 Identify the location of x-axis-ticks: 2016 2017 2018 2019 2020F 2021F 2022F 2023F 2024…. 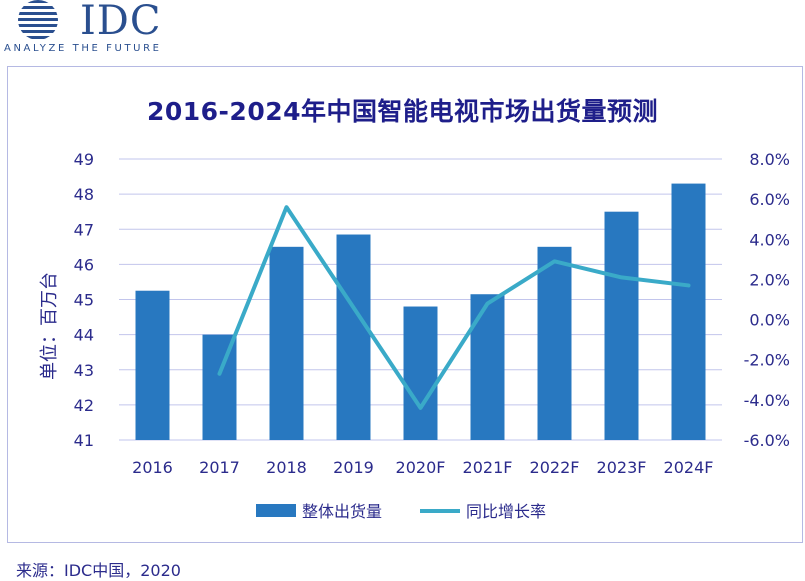
(422, 467).